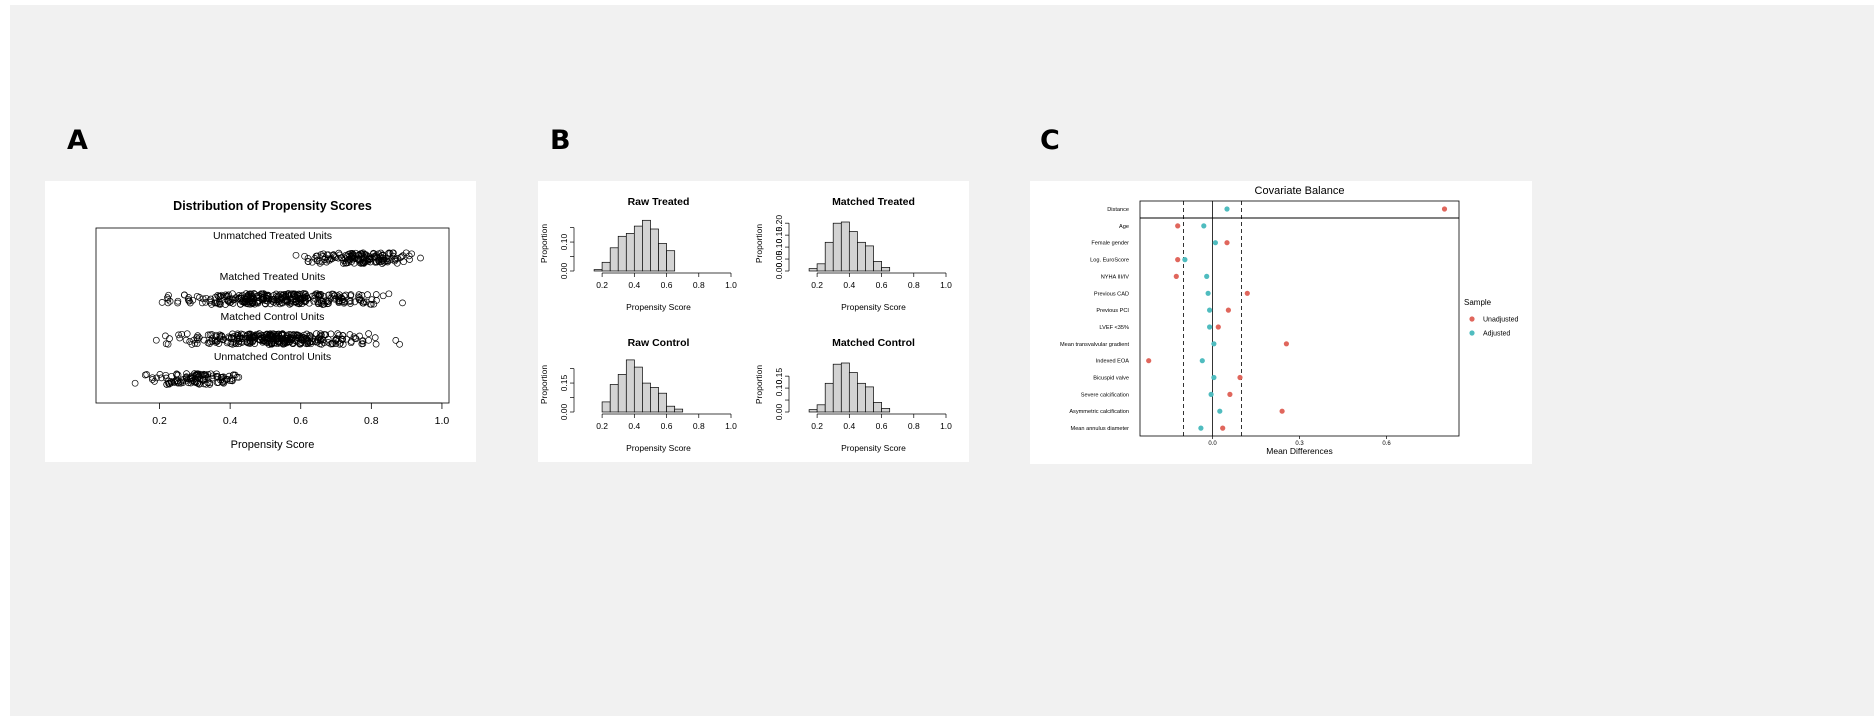 This screenshot has height=716, width=1874. Describe the element at coordinates (1299, 318) in the screenshot. I see `plot-frame` at that location.